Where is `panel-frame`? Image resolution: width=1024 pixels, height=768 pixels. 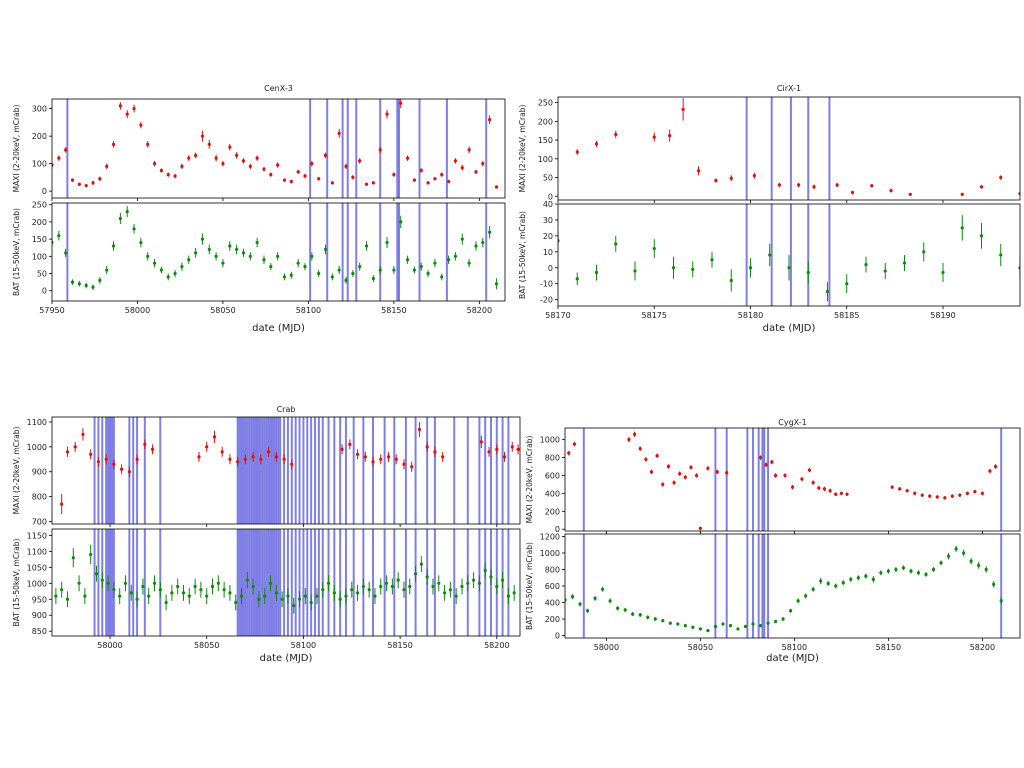
panel-frame is located at coordinates (792, 586).